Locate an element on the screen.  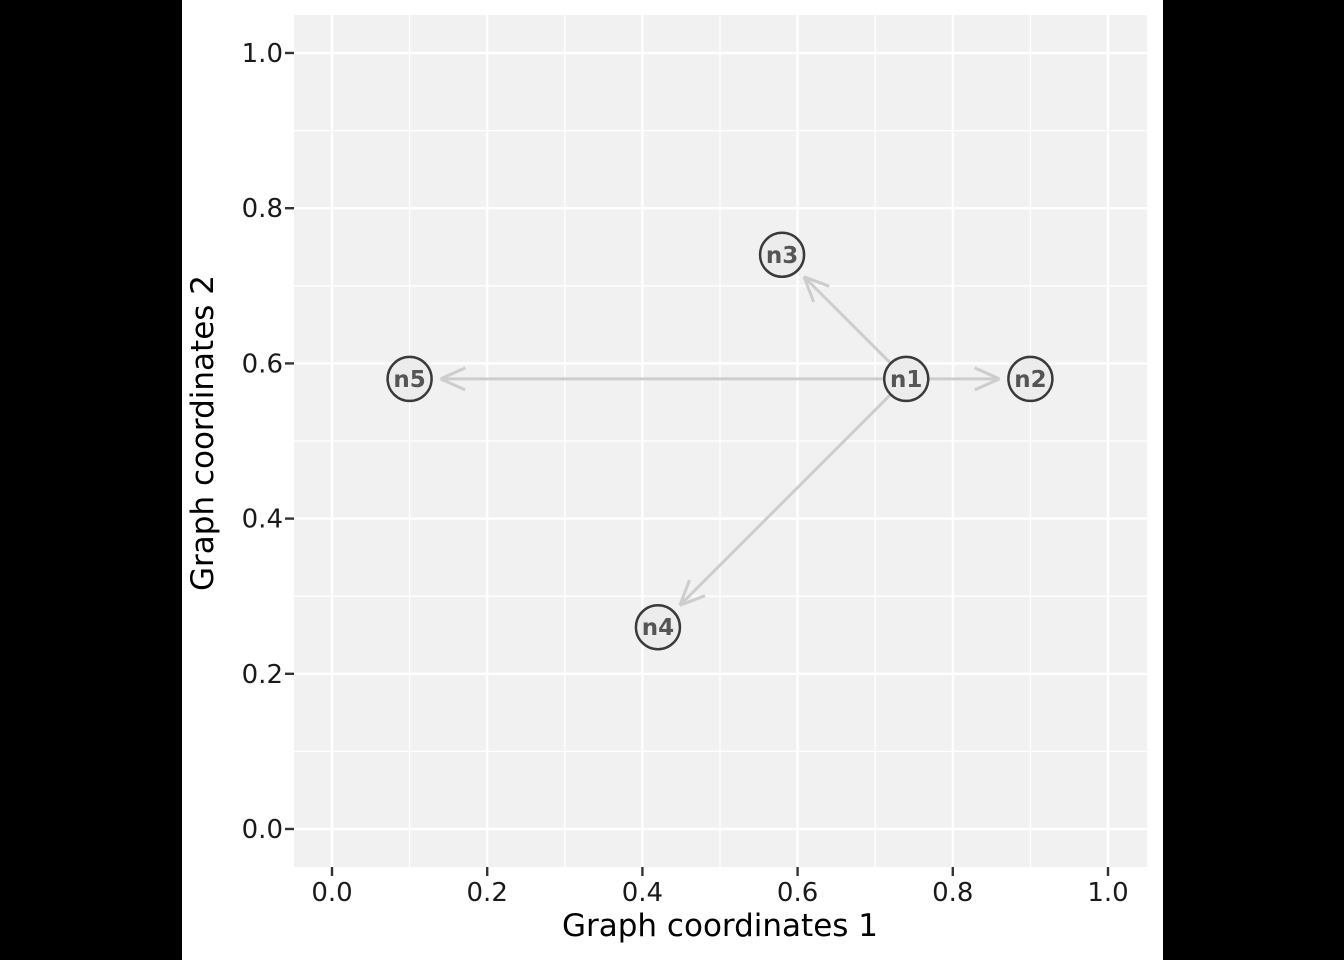
y-axis-title: Graph coordinates 2 is located at coordinates (203, 433).